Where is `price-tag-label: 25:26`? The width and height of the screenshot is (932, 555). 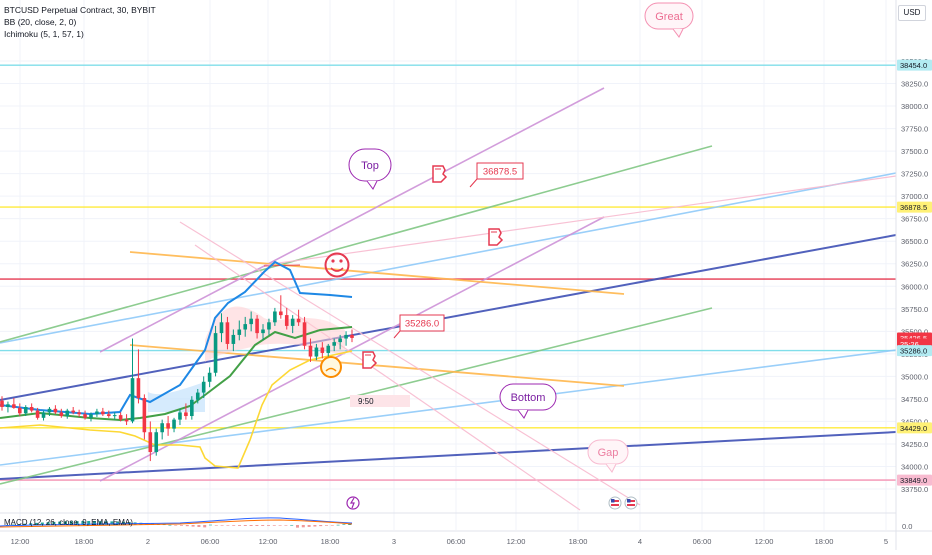
price-tag-label: 25:26 is located at coordinates (909, 344).